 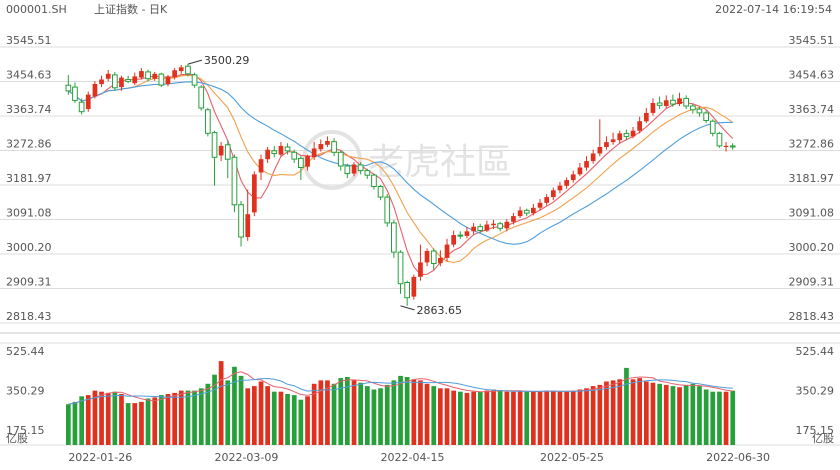 I want to click on price-tick-label-left: 3454.63, so click(x=29, y=74).